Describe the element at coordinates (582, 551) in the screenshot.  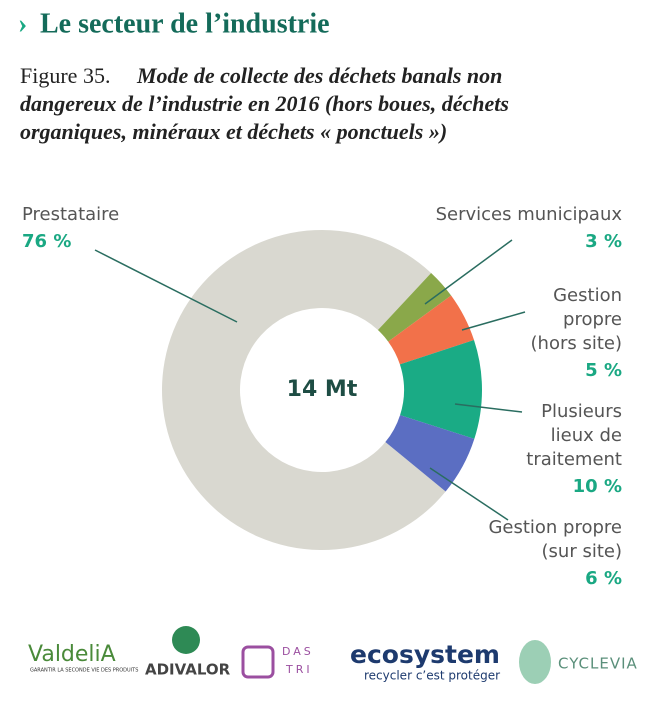
I see `segment-label: (sur site)` at that location.